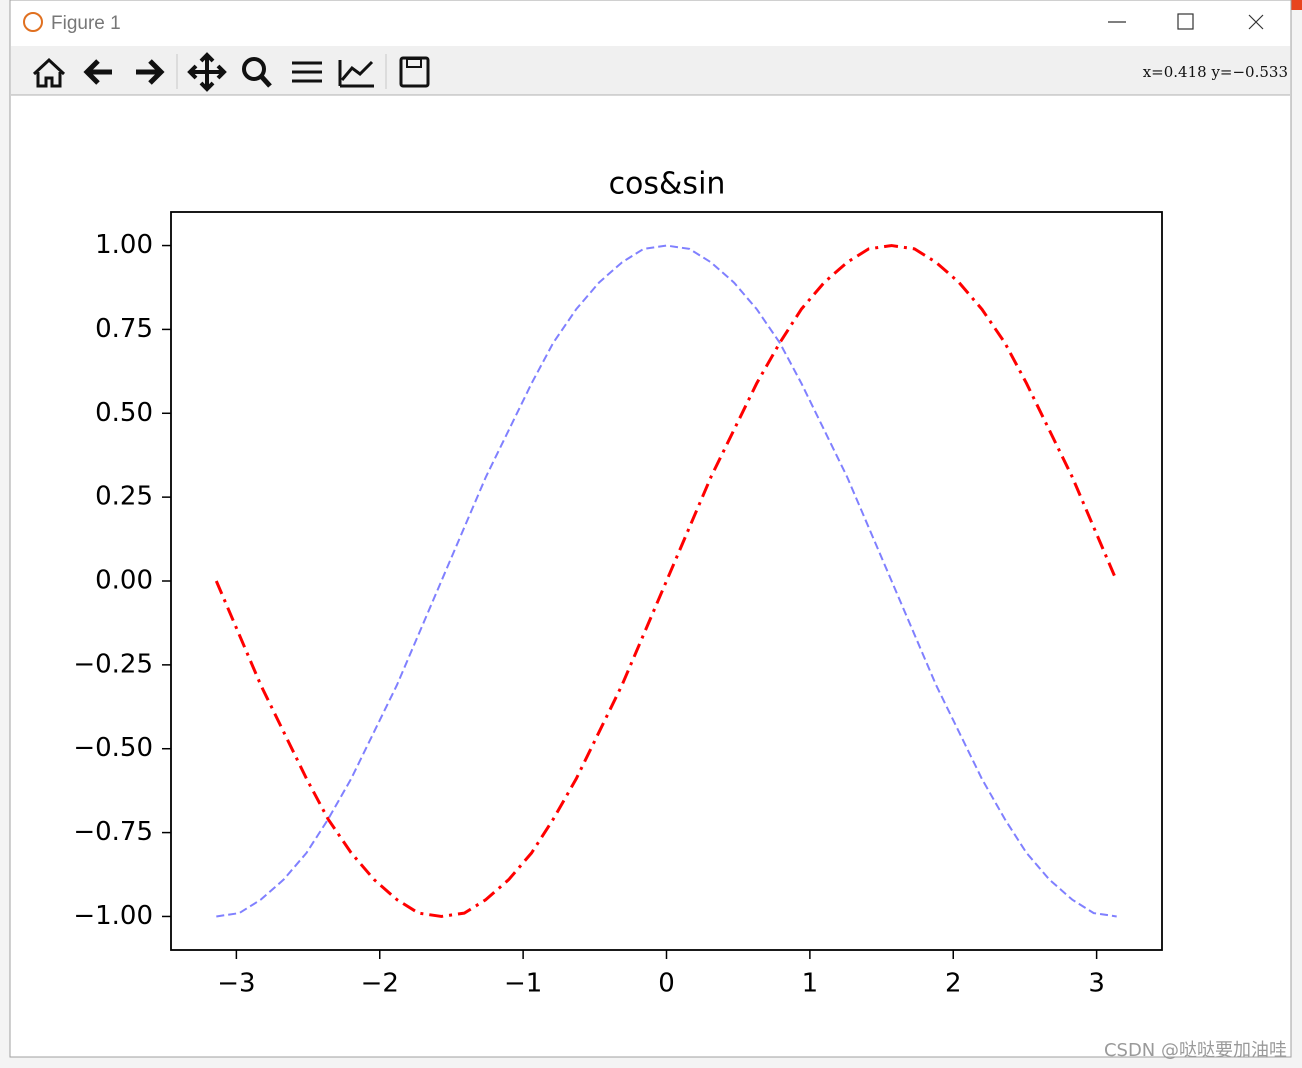 The width and height of the screenshot is (1302, 1068). Describe the element at coordinates (97, 72) in the screenshot. I see `back-button` at that location.